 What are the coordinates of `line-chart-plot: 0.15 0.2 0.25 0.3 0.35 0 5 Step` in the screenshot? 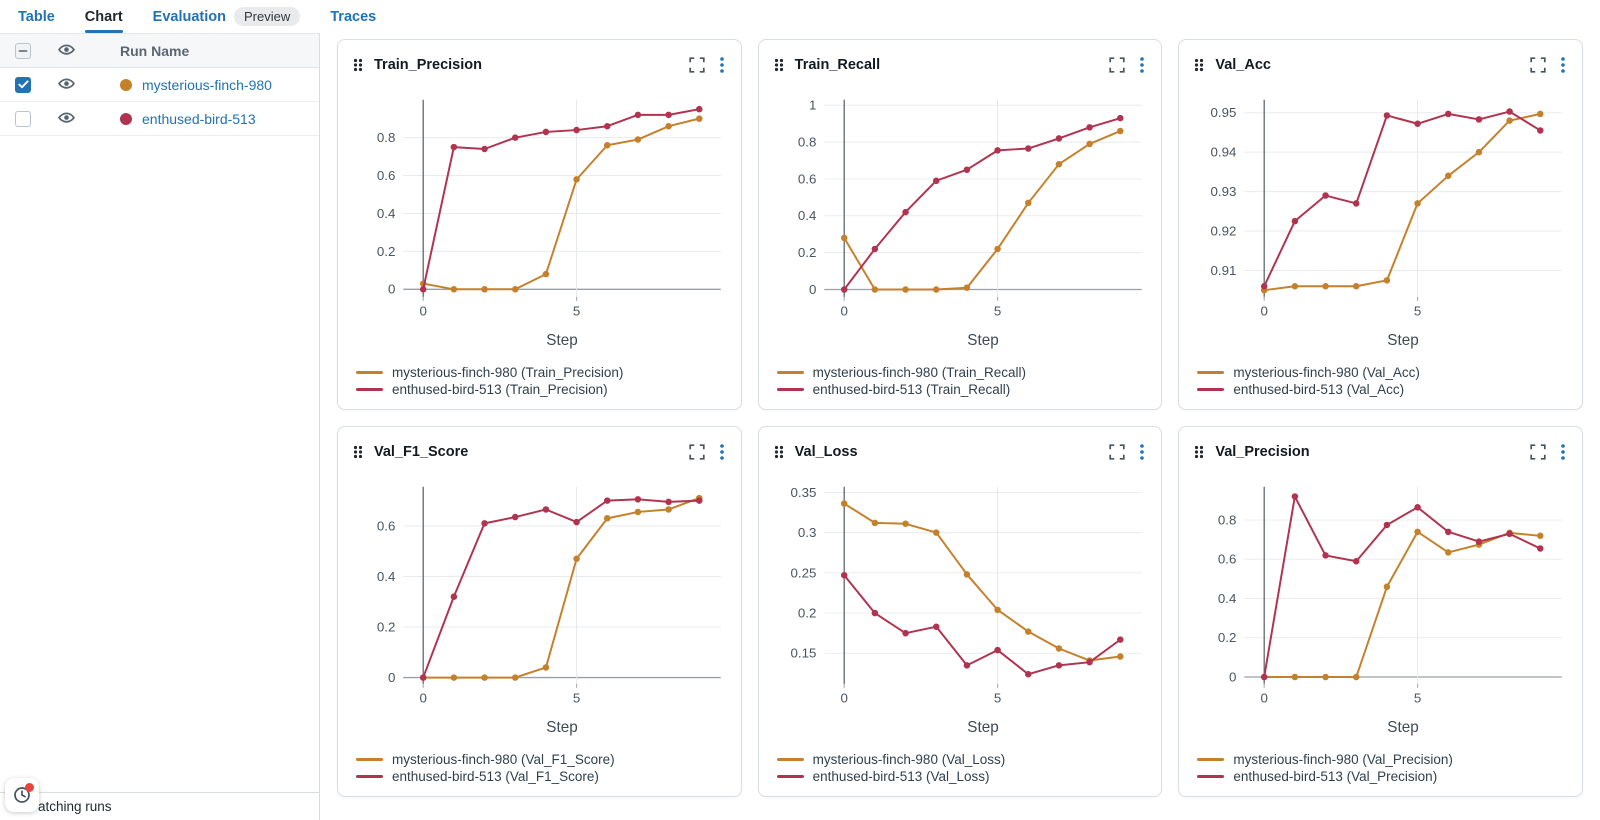 It's located at (960, 606).